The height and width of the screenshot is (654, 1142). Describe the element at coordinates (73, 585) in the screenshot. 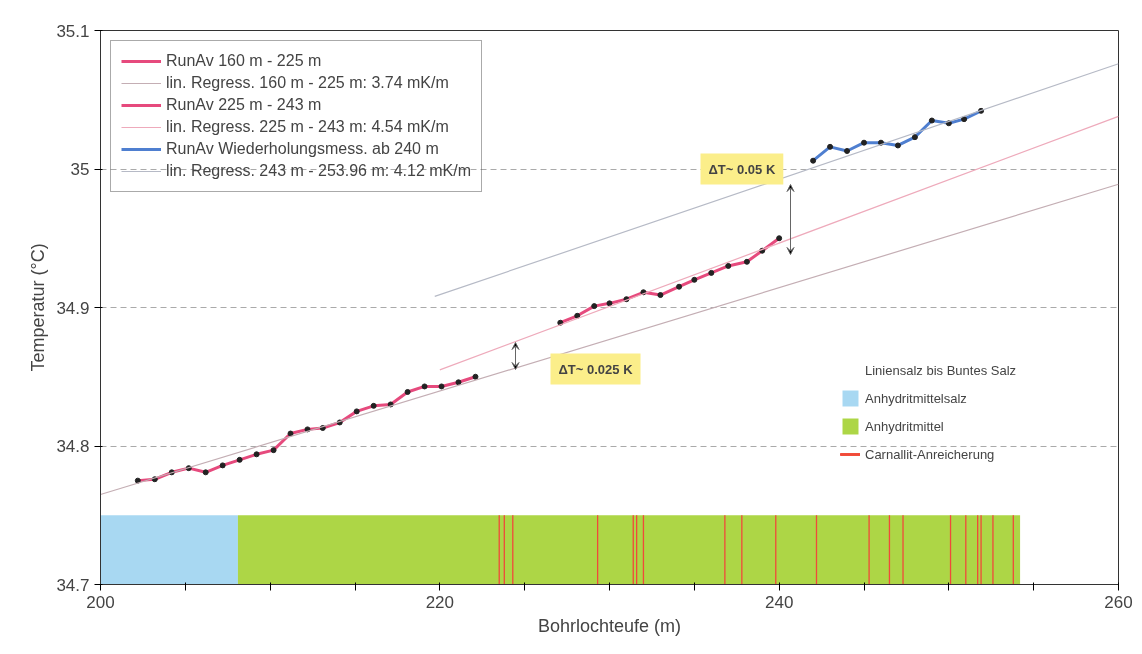

I see `y-tick-label: 34.7` at that location.